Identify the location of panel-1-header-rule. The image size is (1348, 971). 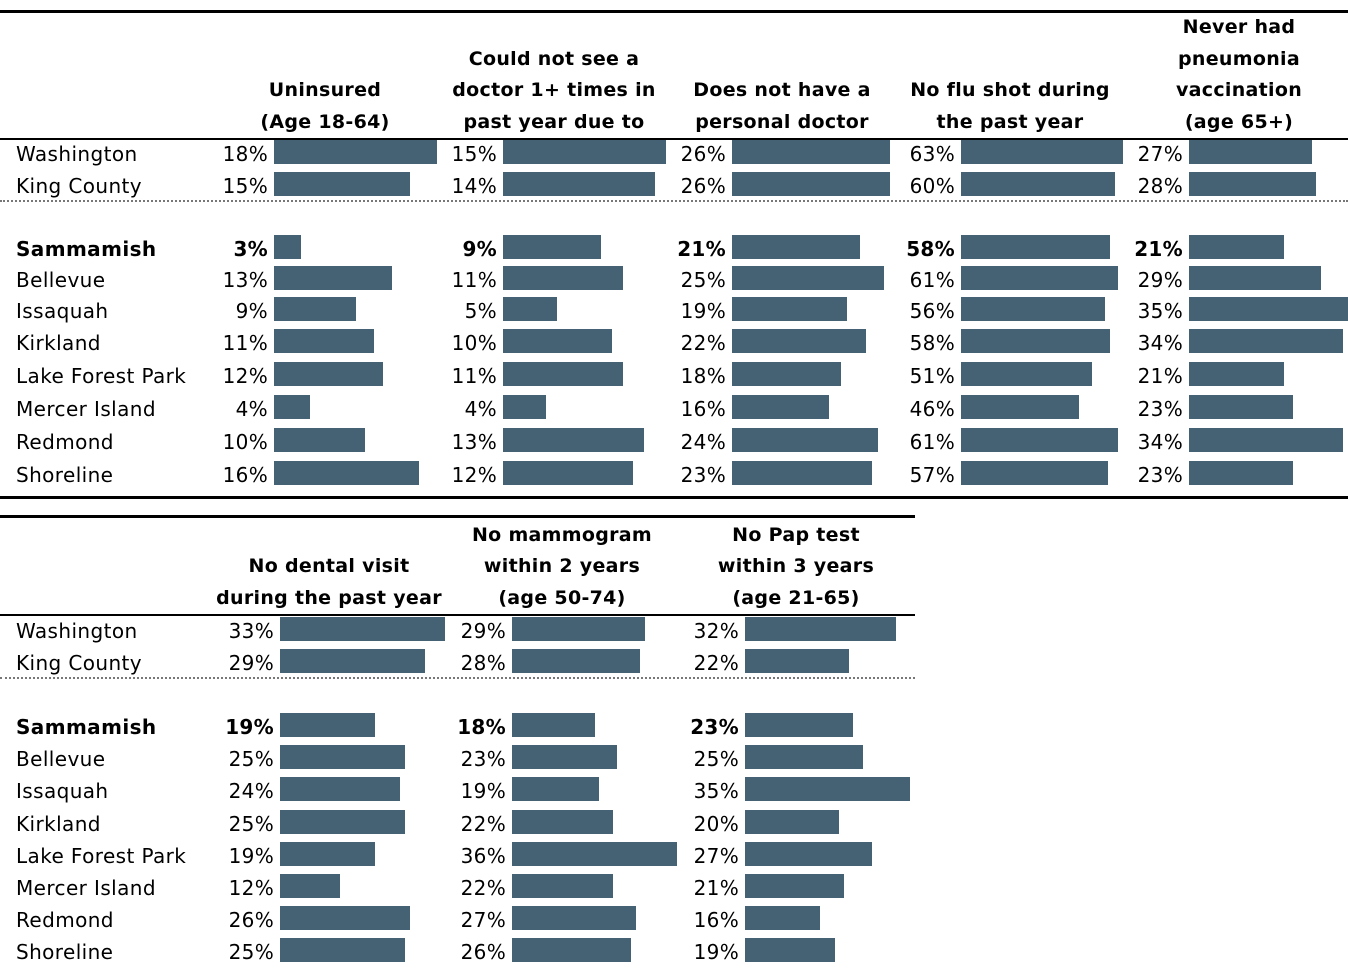
(457, 615).